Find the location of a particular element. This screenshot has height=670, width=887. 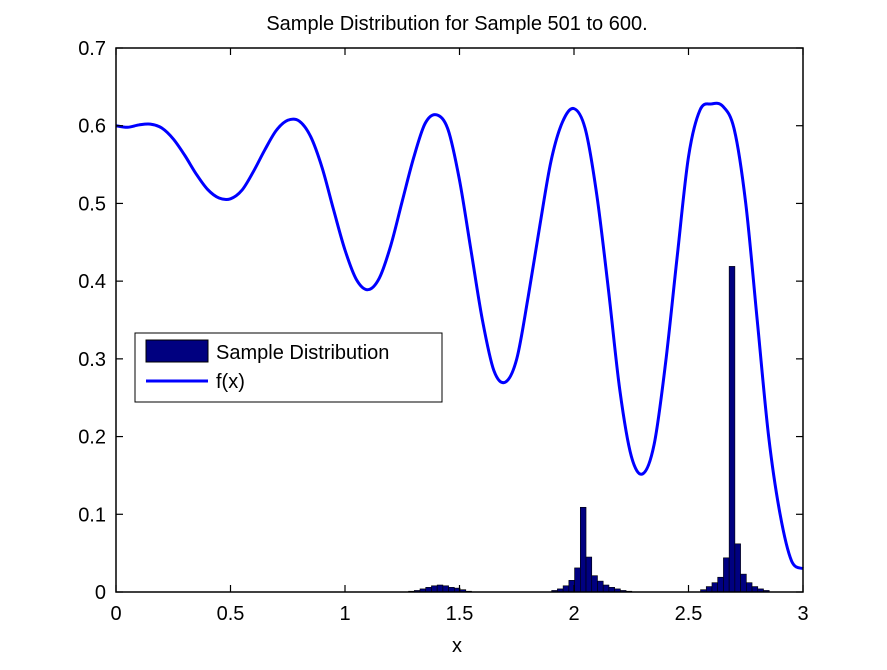

x-tick-label: 3 is located at coordinates (802, 614).